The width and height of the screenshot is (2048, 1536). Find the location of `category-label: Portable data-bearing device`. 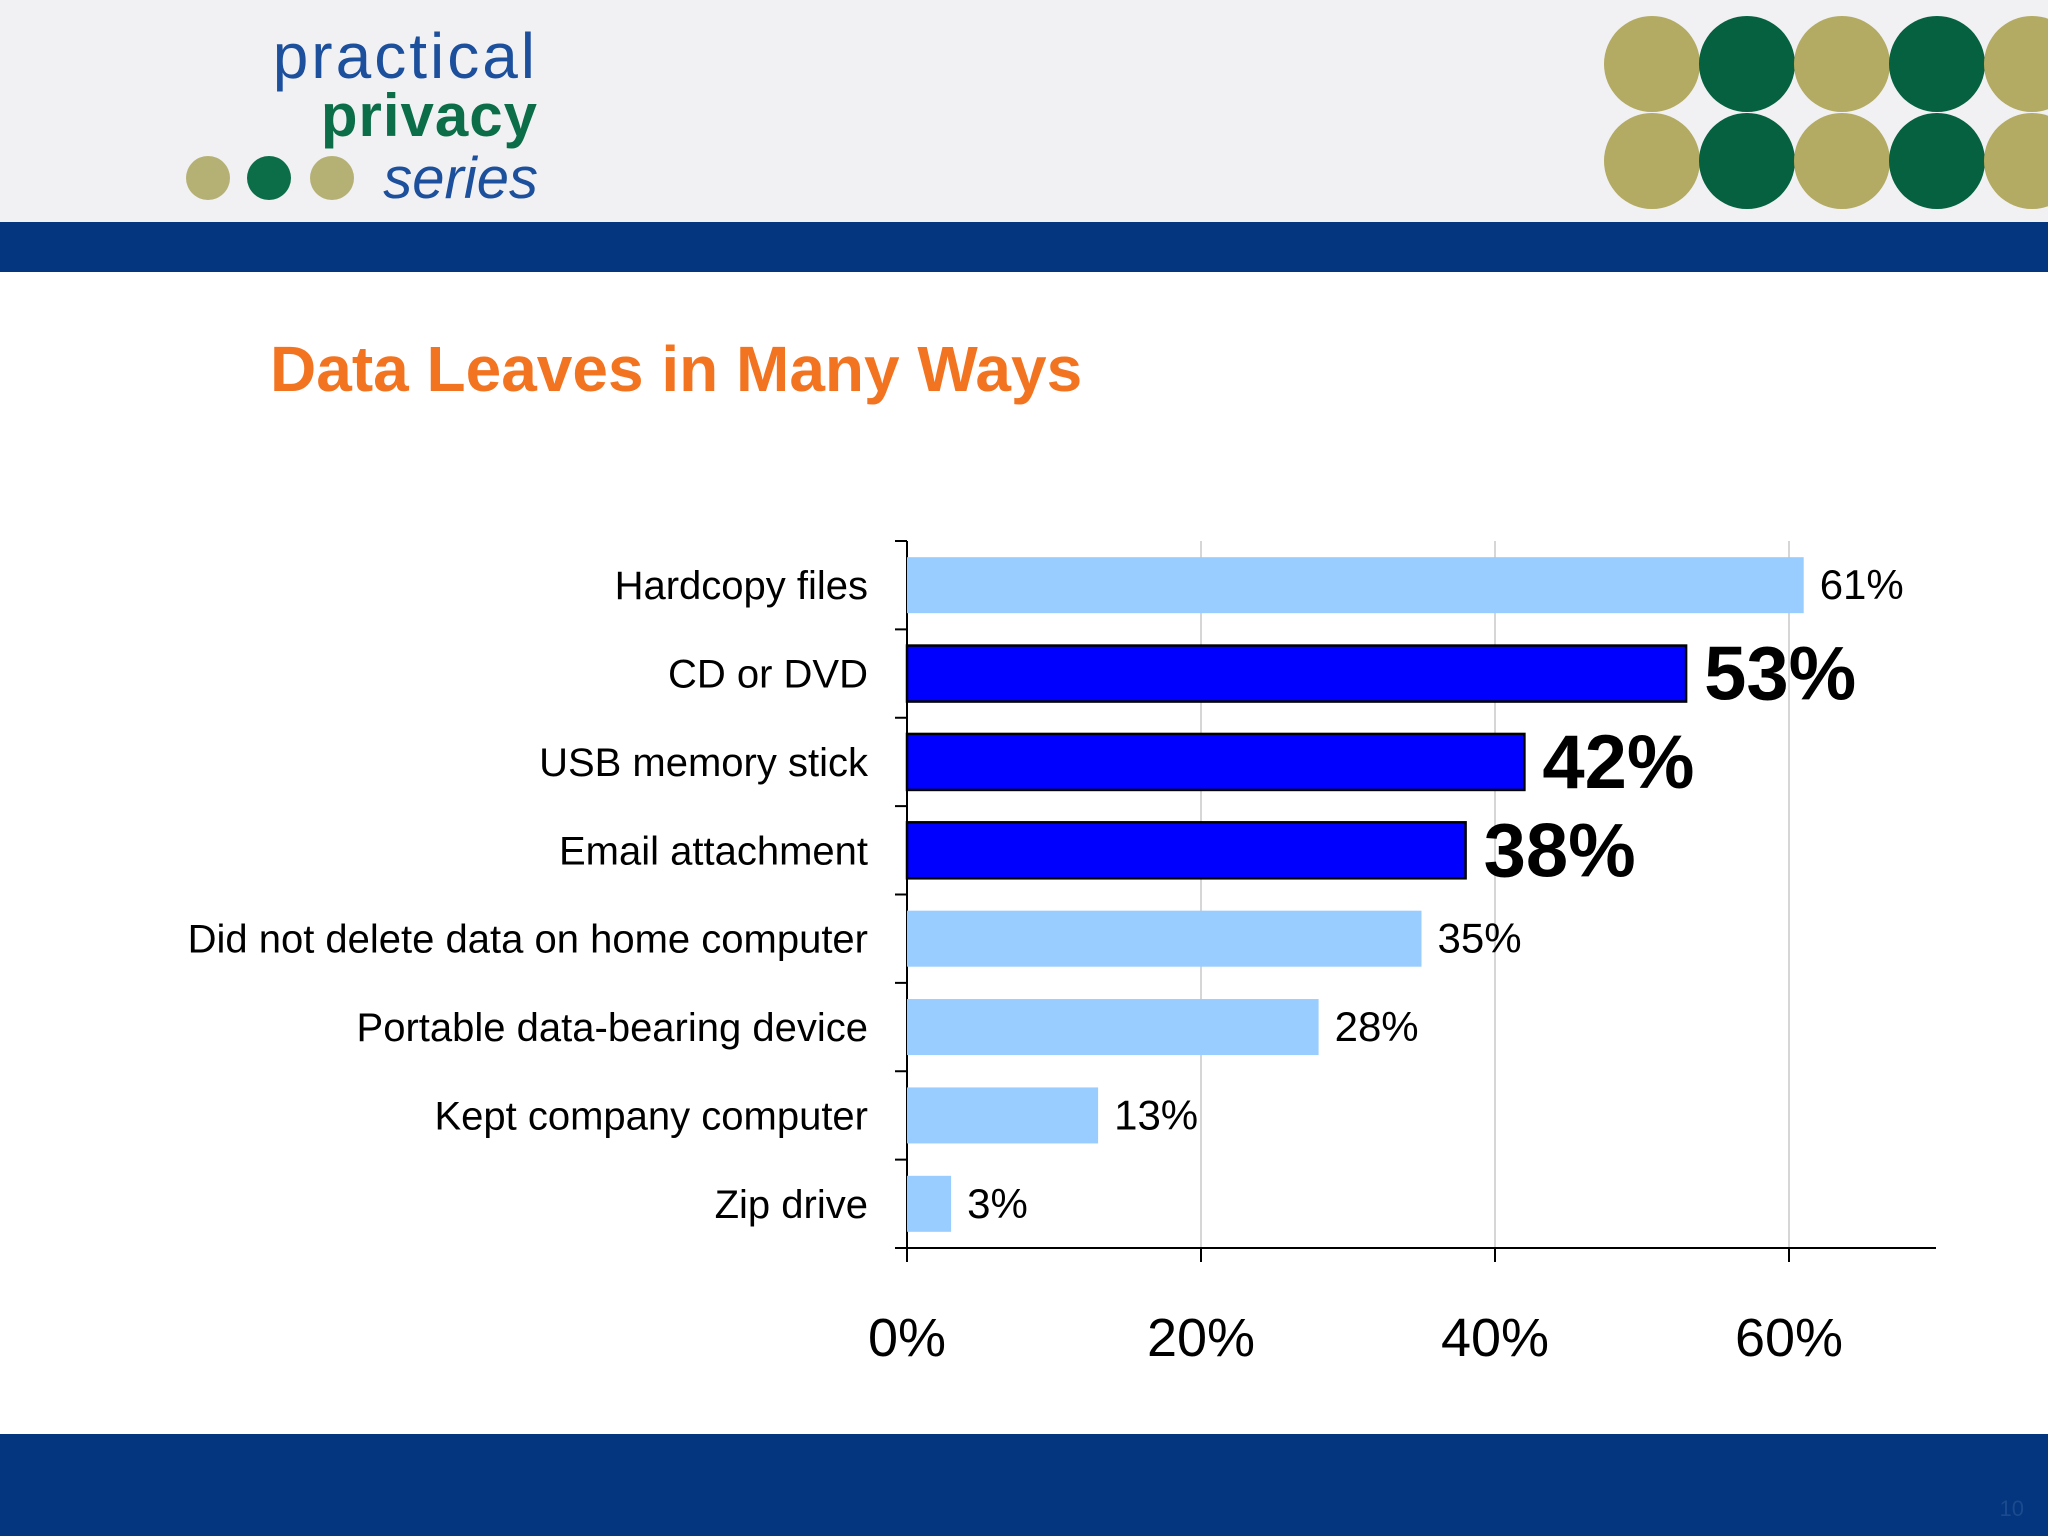

category-label: Portable data-bearing device is located at coordinates (612, 1028).